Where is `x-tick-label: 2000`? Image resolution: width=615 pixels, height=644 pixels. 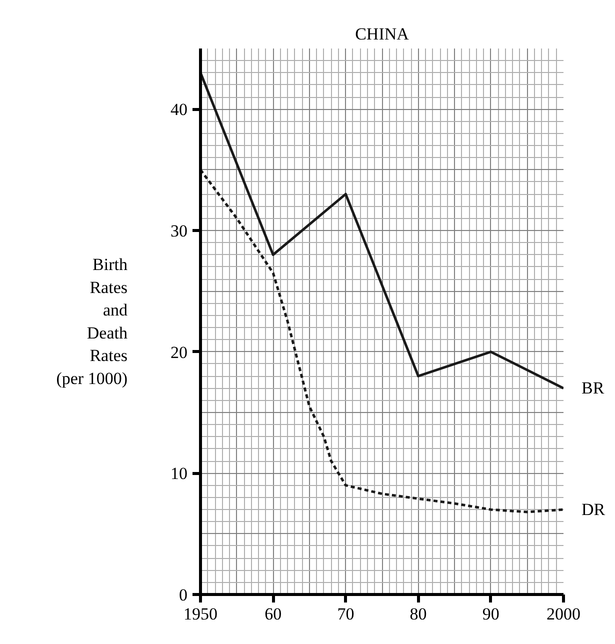 x-tick-label: 2000 is located at coordinates (563, 614).